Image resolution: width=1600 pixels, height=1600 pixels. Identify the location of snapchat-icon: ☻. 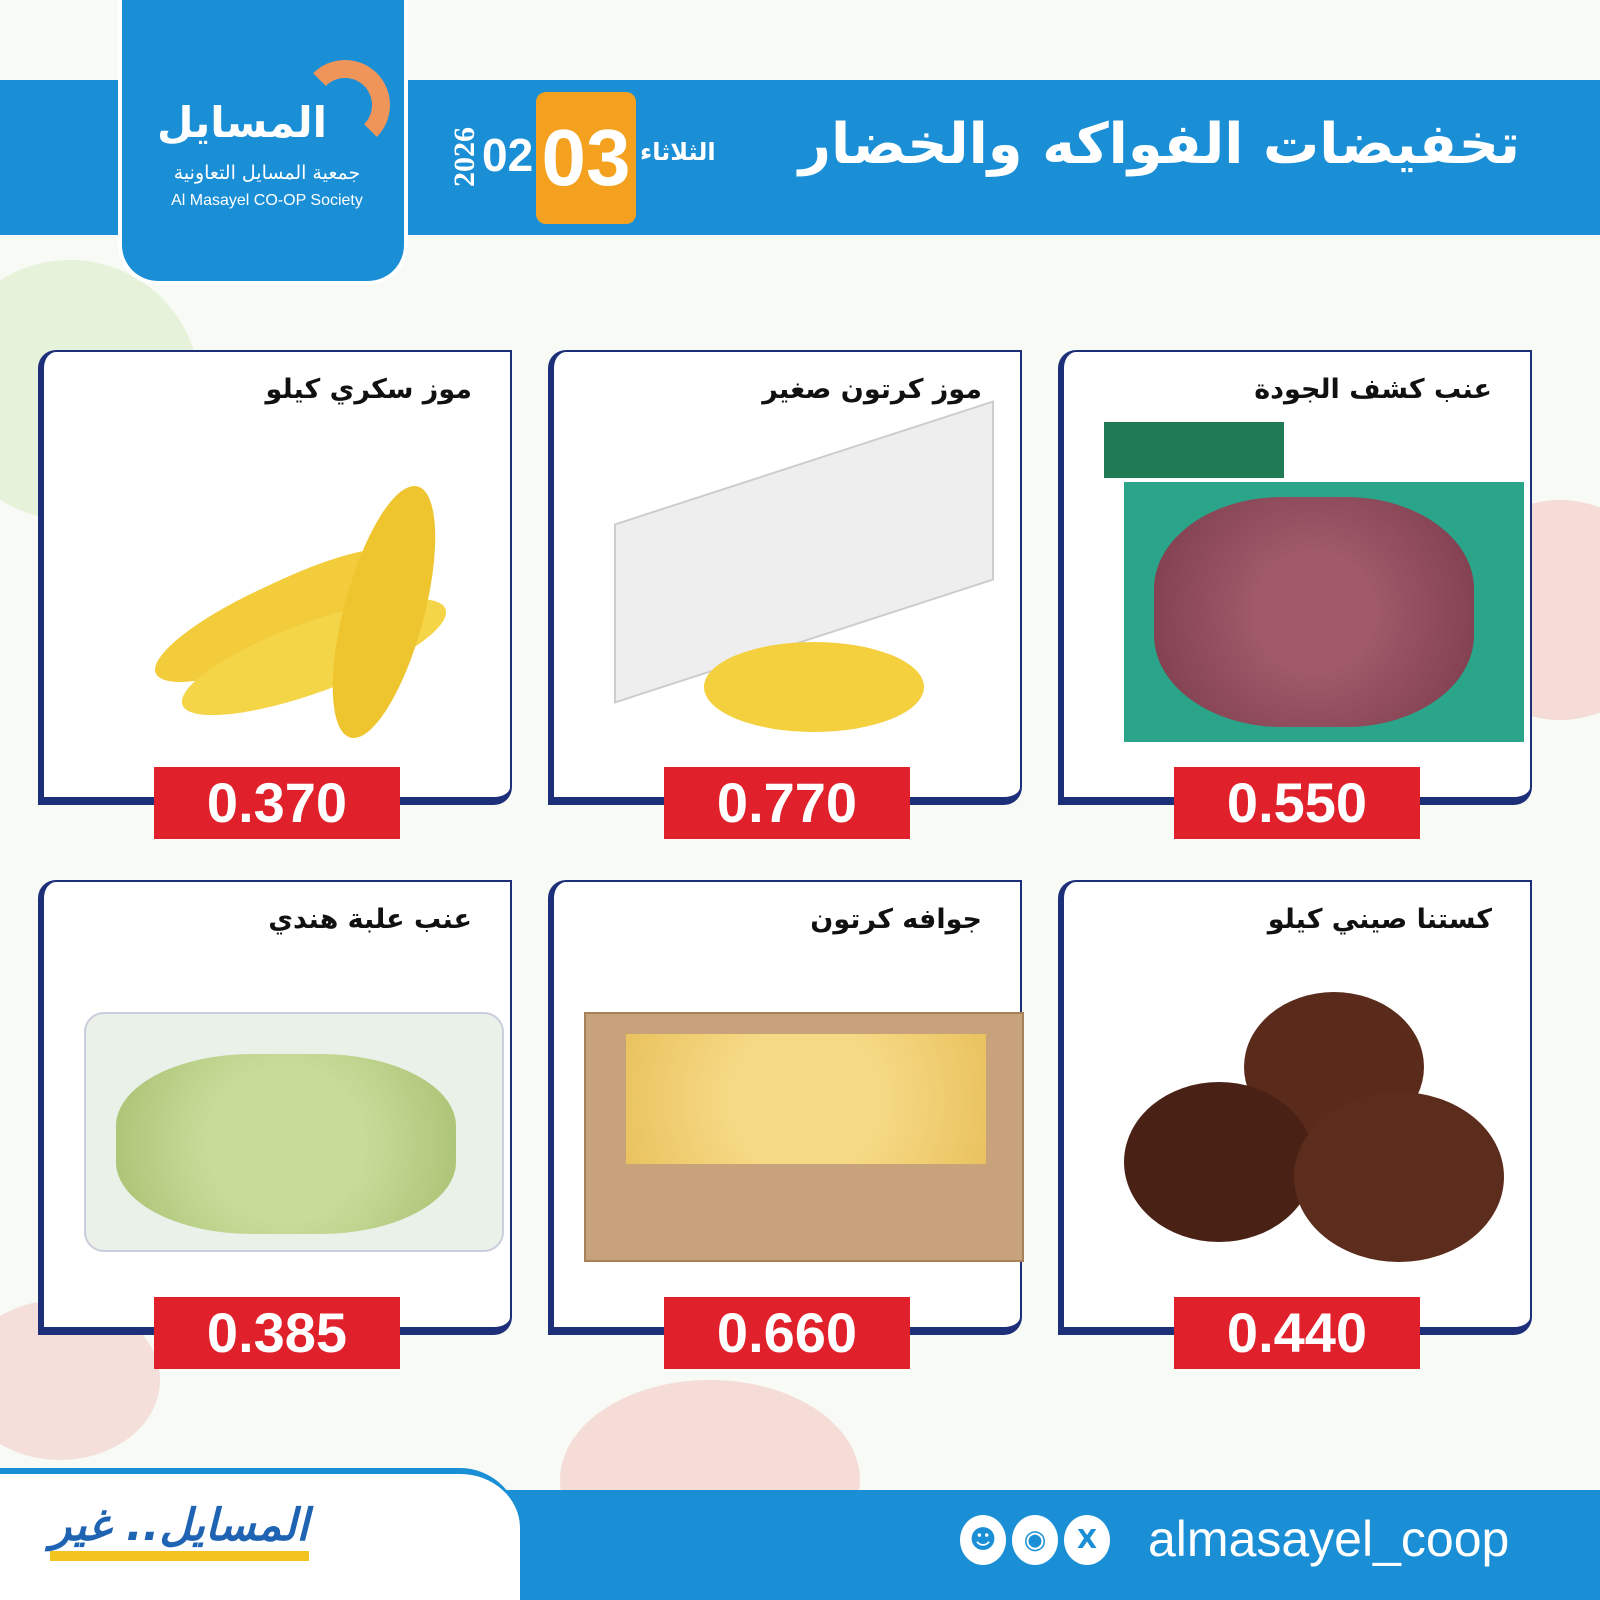
(983, 1540).